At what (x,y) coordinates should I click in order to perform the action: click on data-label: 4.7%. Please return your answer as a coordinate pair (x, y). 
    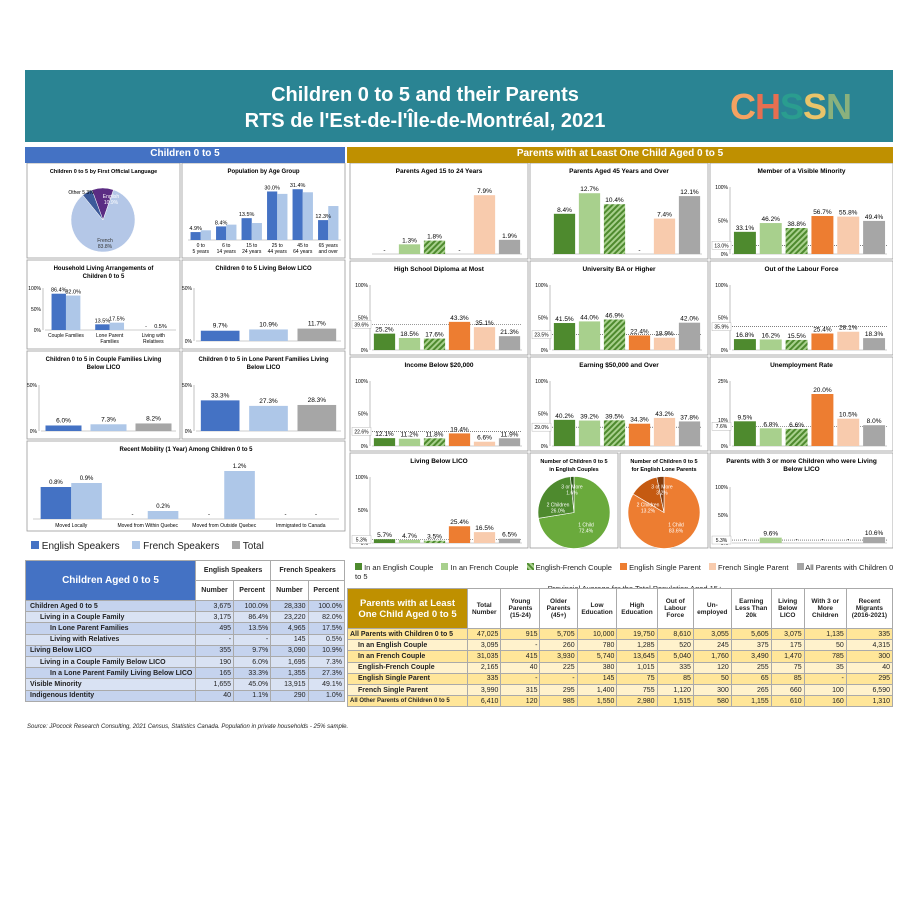
    Looking at the image, I should click on (409, 536).